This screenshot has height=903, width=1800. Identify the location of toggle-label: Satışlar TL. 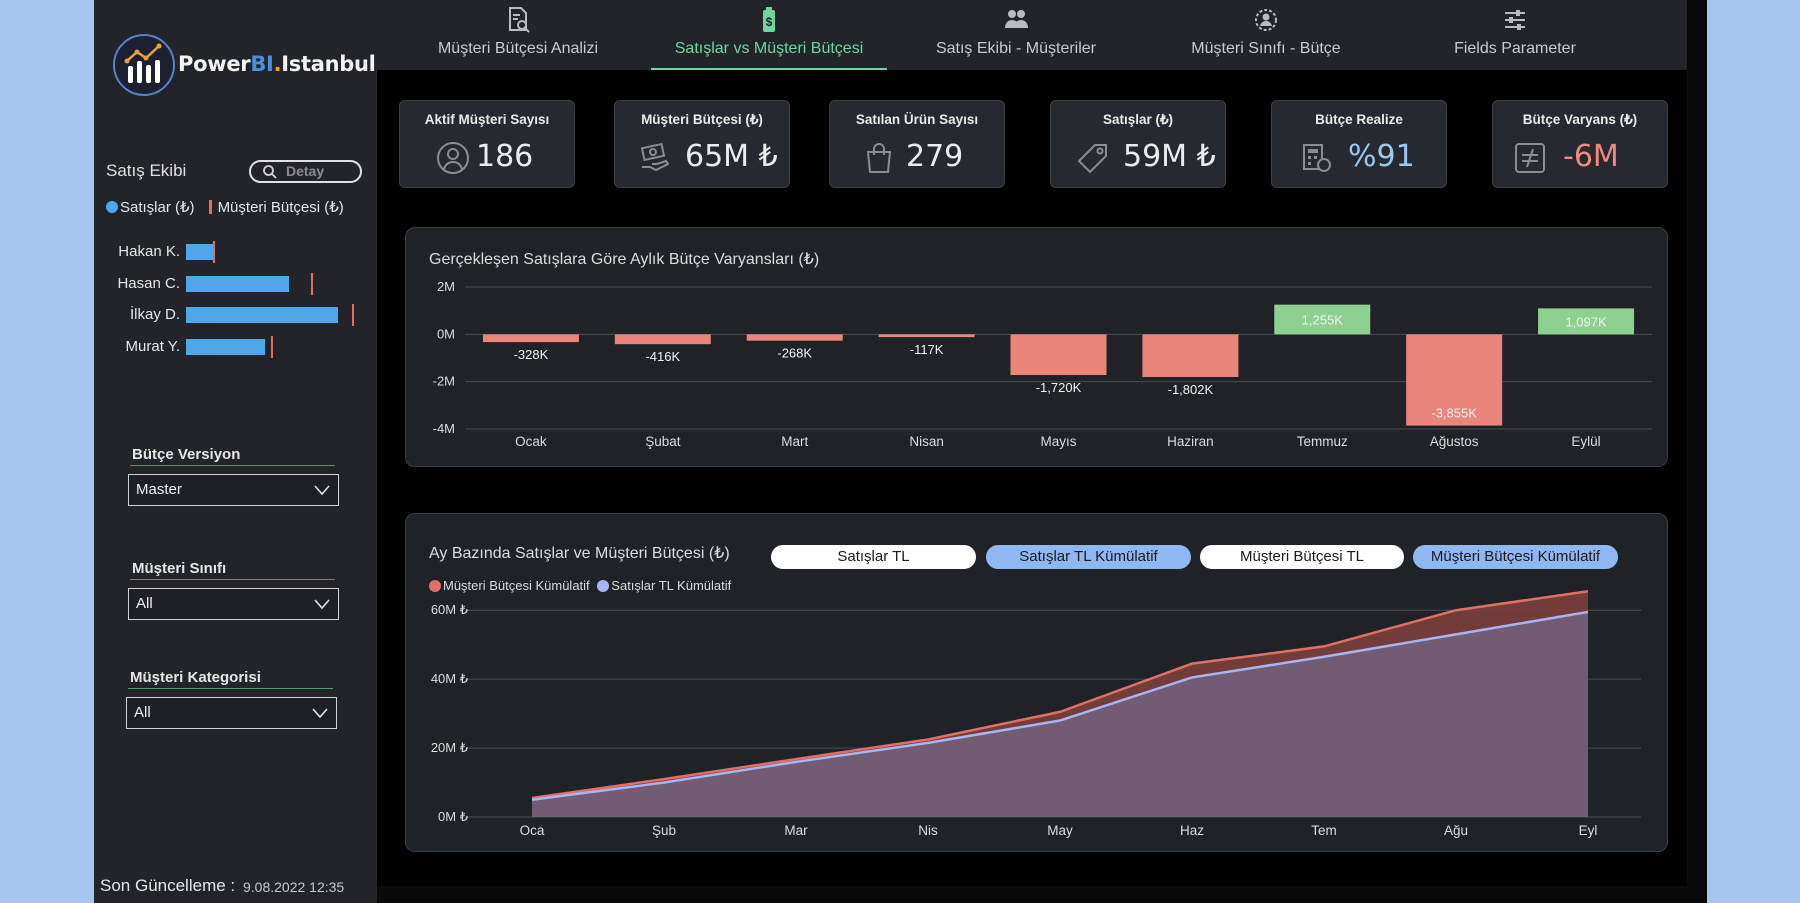
(873, 556).